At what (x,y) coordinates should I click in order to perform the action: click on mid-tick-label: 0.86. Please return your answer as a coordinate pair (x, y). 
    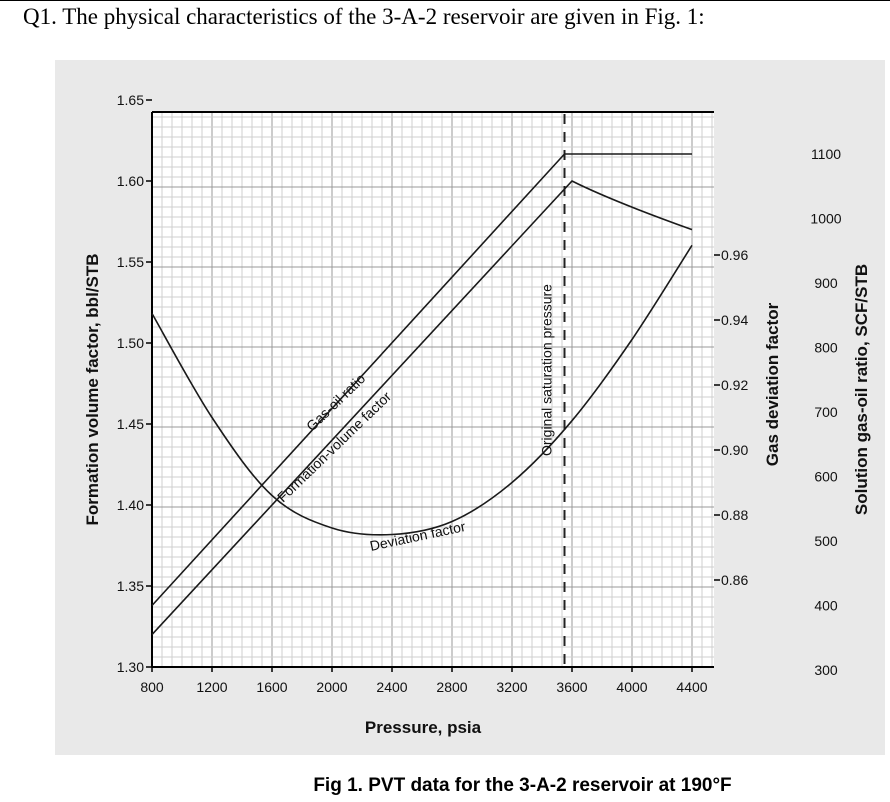
    Looking at the image, I should click on (734, 580).